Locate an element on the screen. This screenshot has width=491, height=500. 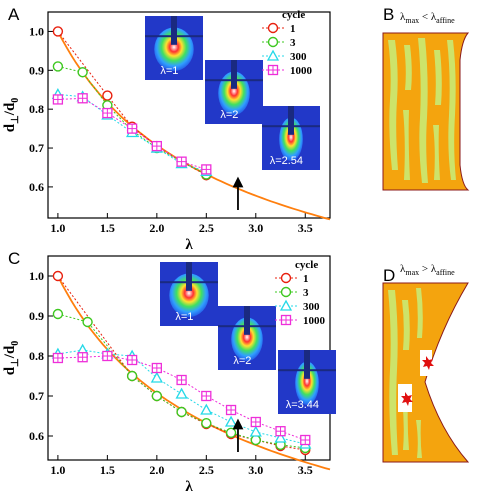
schematic-b: λmax < λaffine is located at coordinates (426, 101).